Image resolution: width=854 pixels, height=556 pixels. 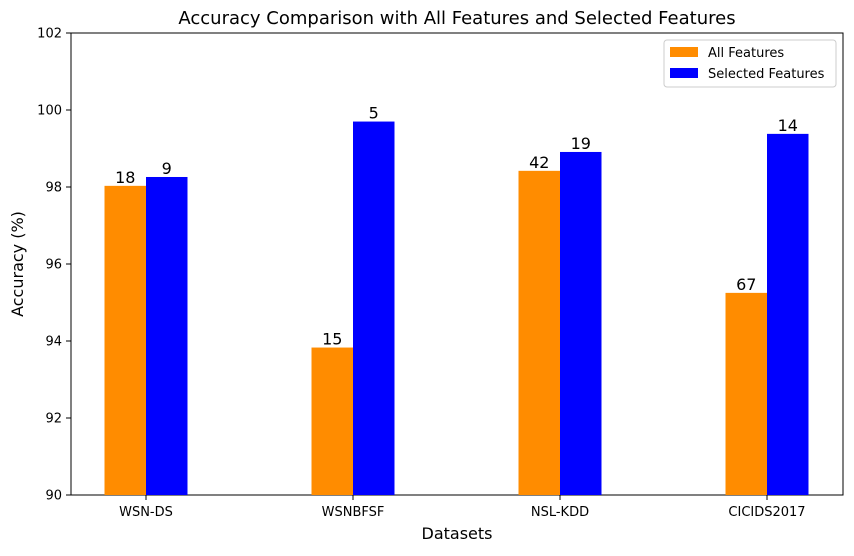 I want to click on bar-value-label: 14, so click(x=788, y=125).